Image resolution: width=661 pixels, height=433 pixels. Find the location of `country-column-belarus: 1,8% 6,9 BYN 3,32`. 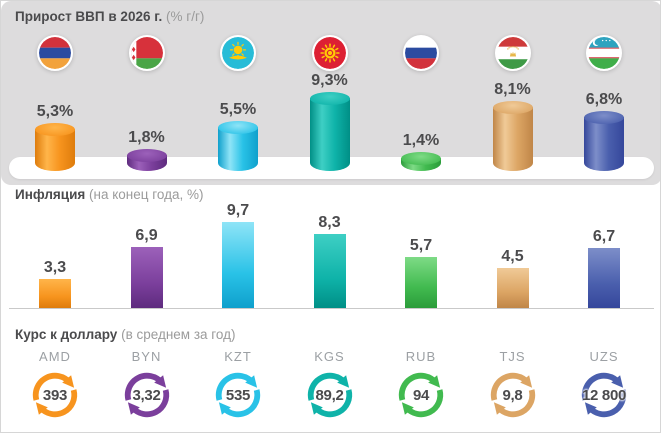

country-column-belarus: 1,8% 6,9 BYN 3,32 is located at coordinates (147, 216).